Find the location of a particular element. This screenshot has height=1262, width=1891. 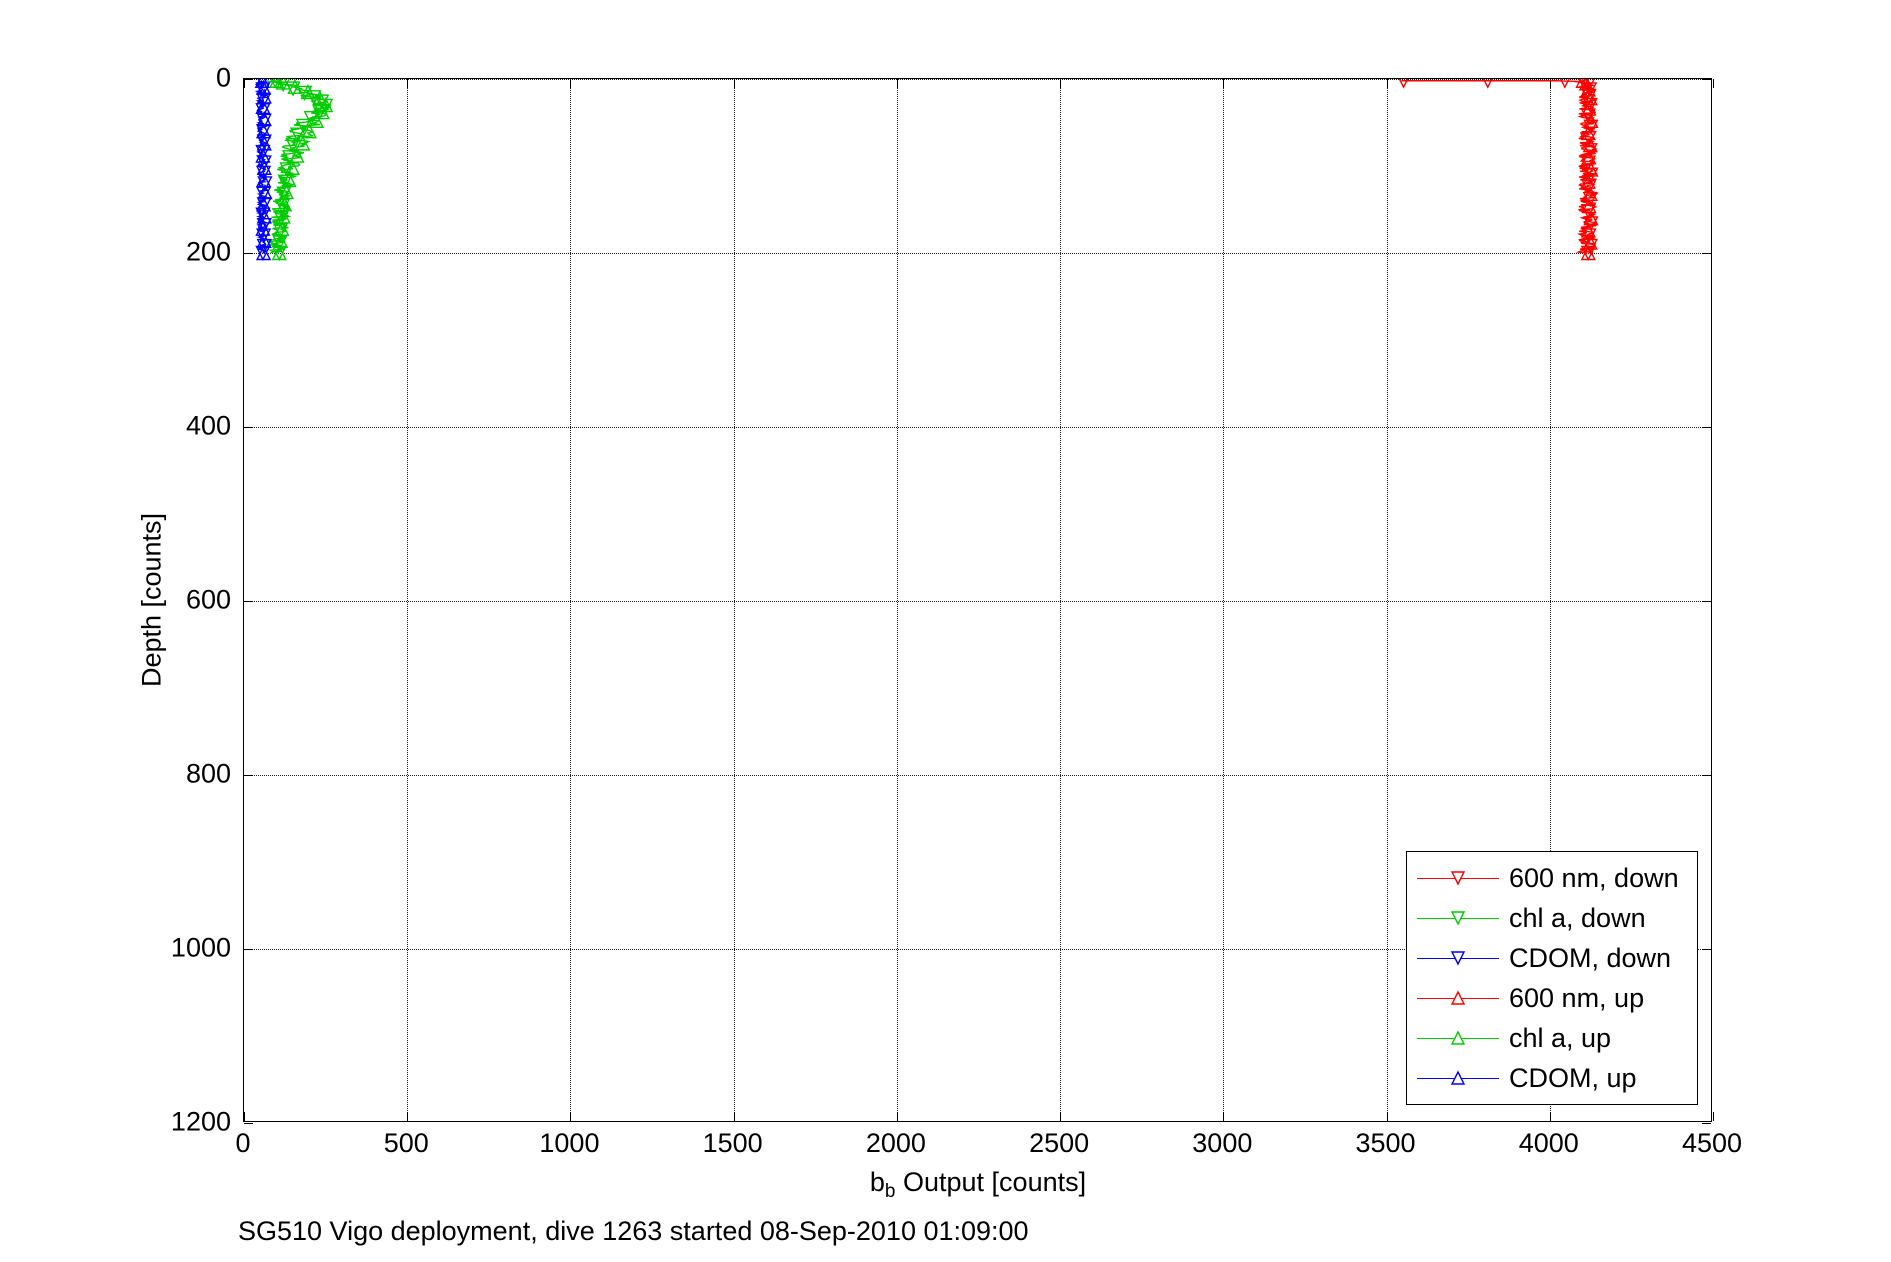

x-tick-label: 3500 is located at coordinates (1385, 1143).